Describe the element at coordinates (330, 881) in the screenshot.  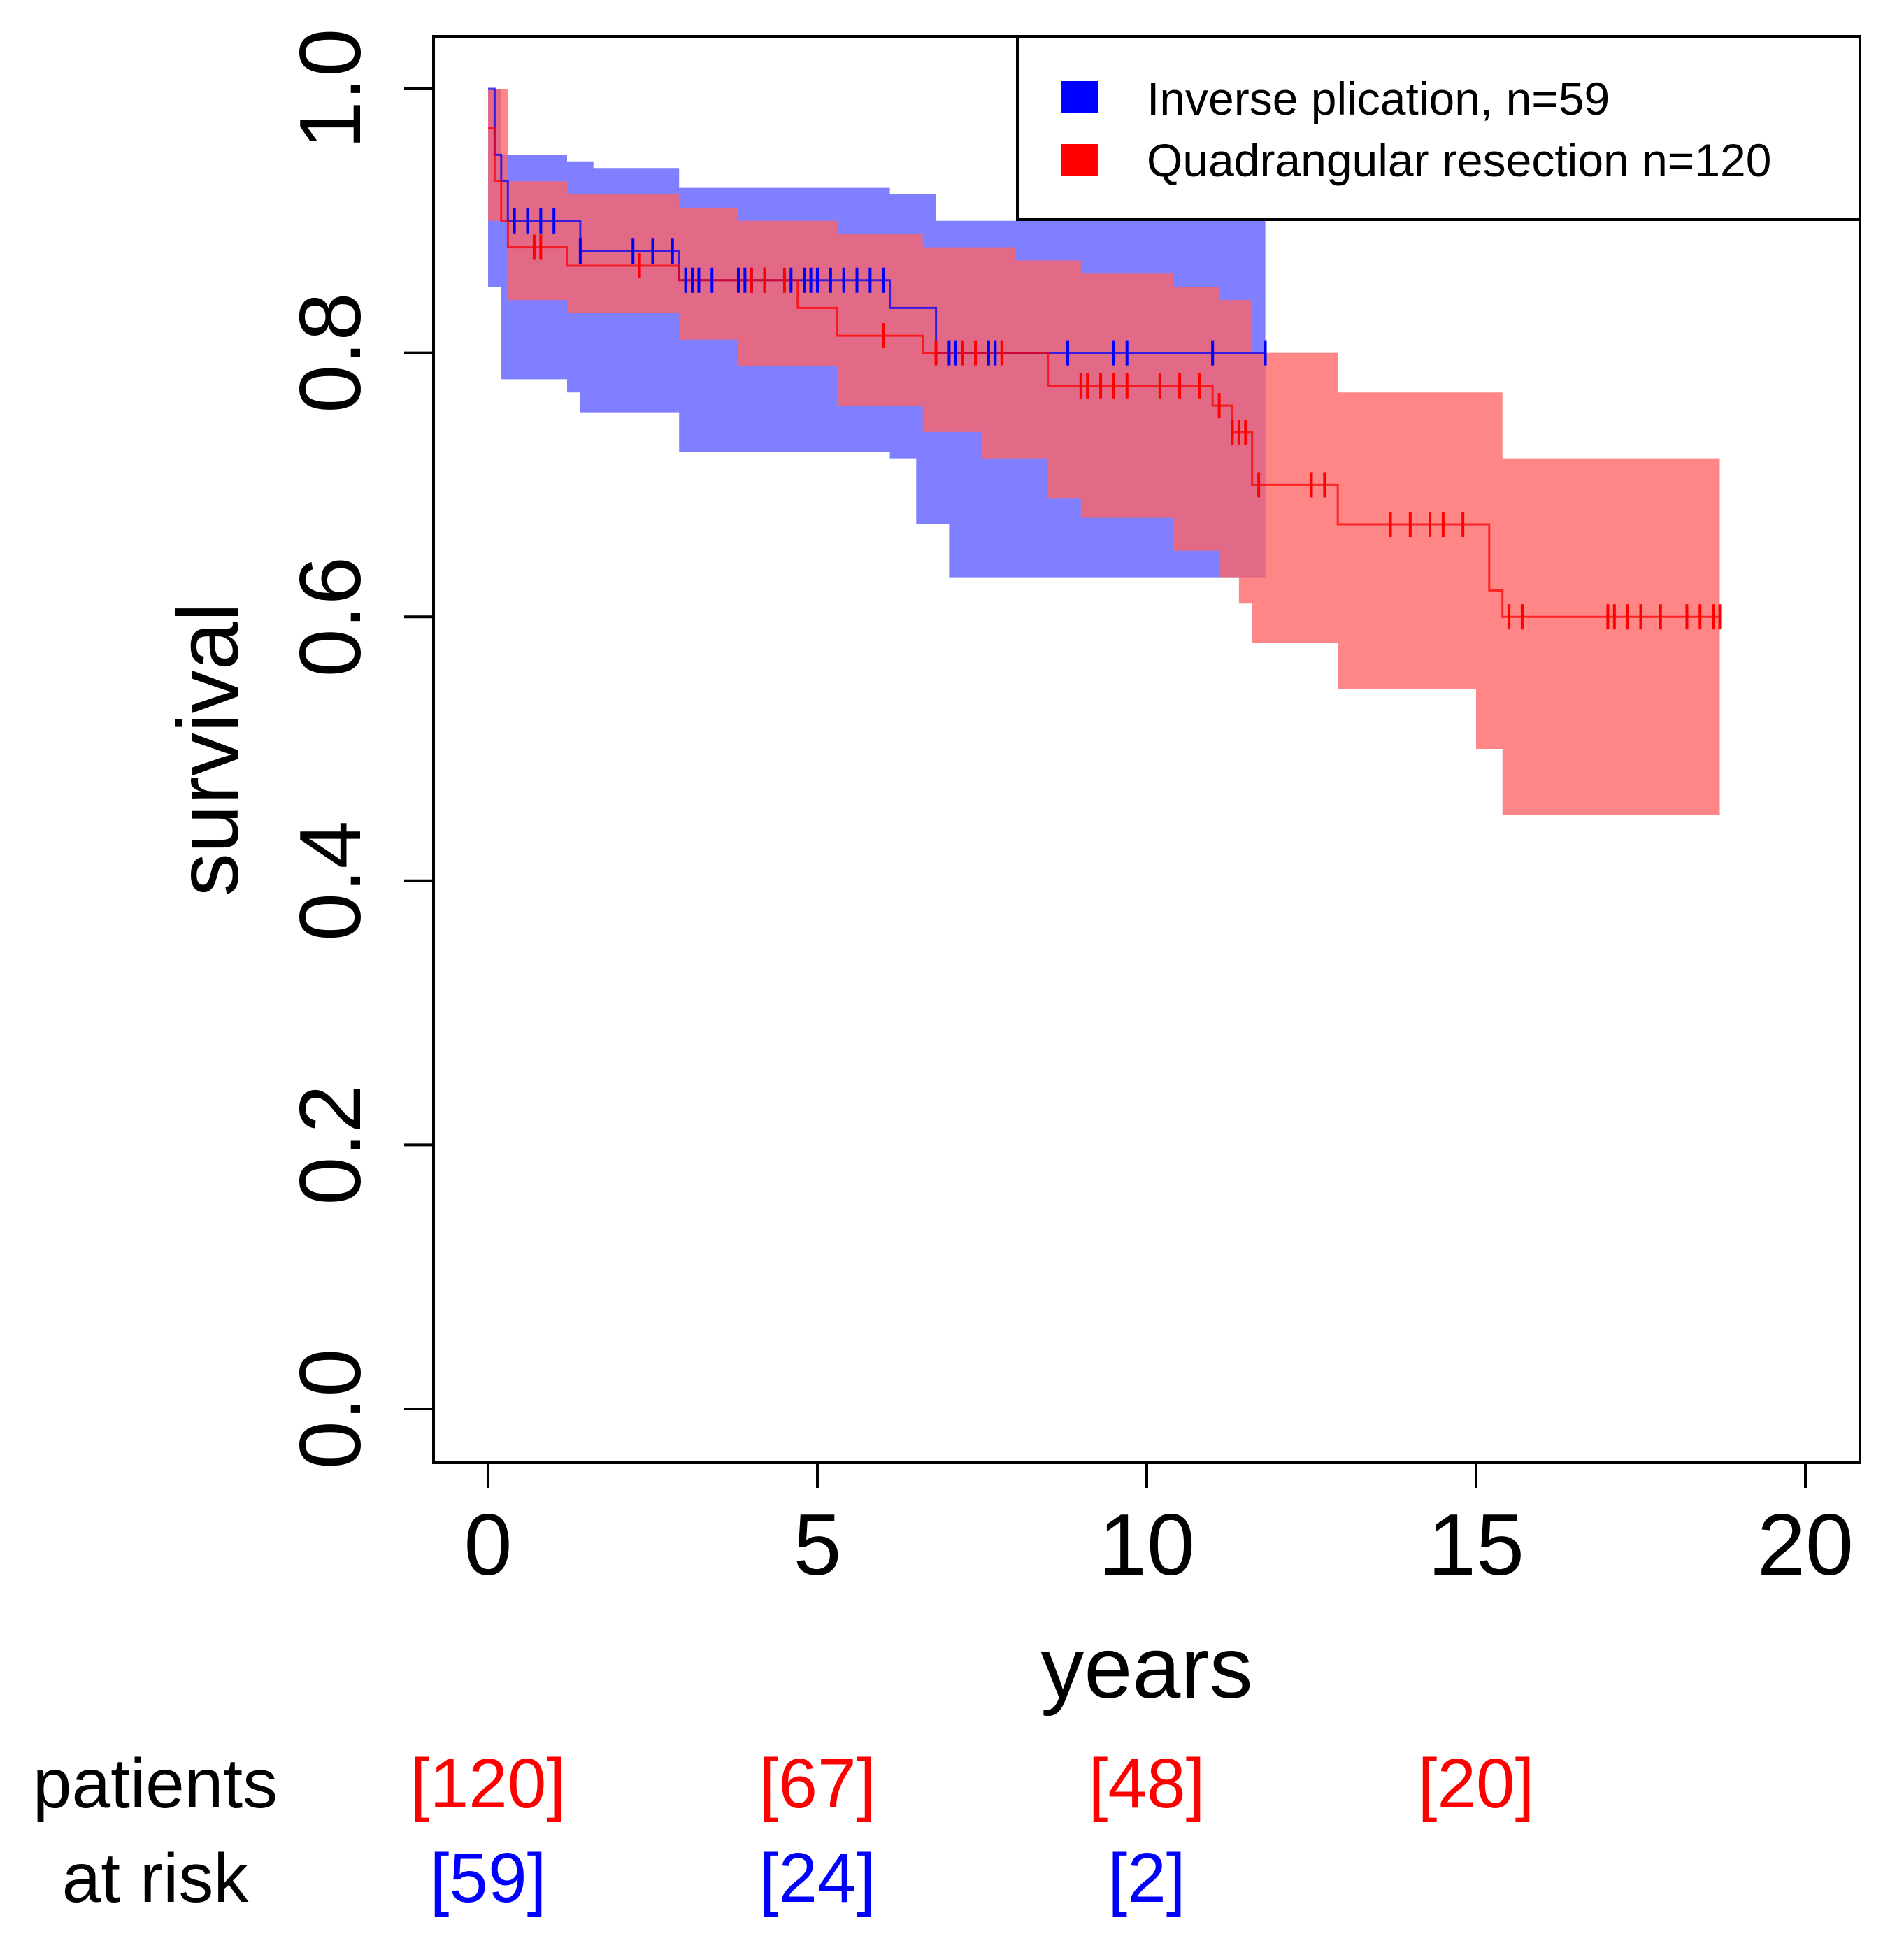
I see `y-tick-label: 0.4` at that location.